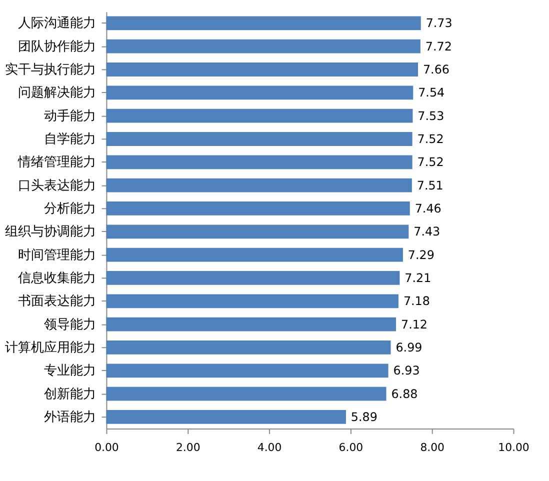  I want to click on y-tick-label: 问题解决能力, so click(57, 93).